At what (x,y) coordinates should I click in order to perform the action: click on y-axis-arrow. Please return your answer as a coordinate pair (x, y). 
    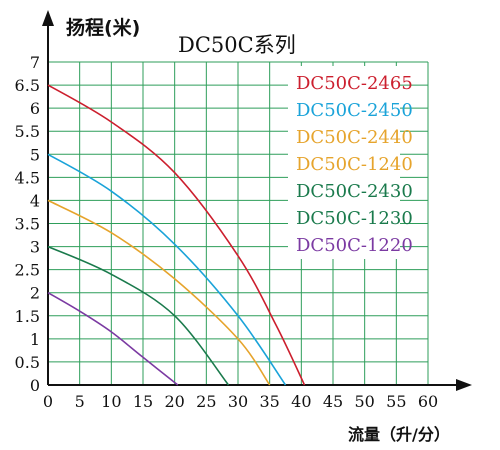
    Looking at the image, I should click on (48, 18).